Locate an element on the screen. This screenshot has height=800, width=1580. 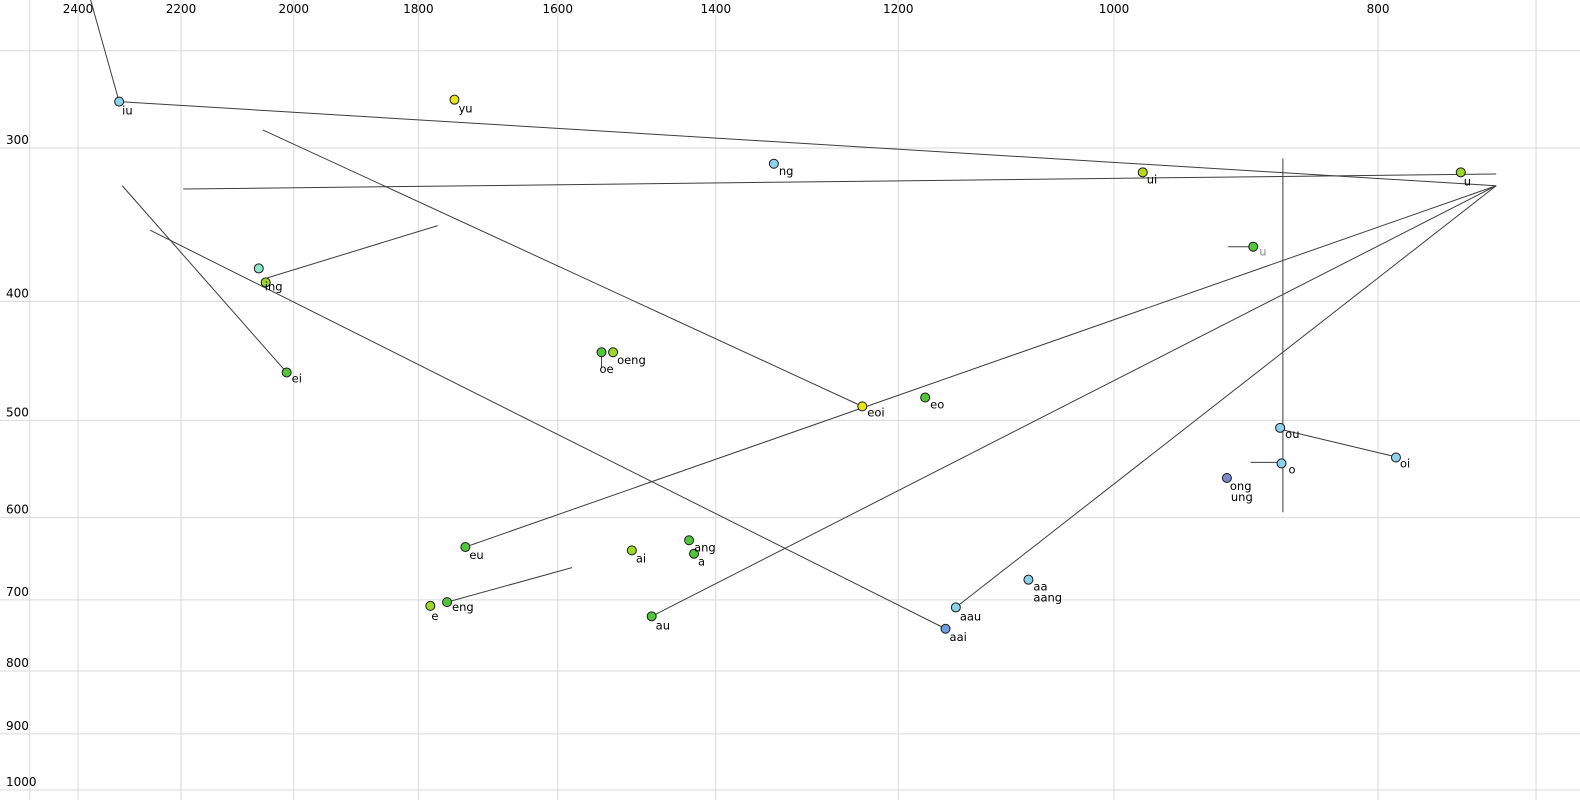
data-point-eu is located at coordinates (465, 547).